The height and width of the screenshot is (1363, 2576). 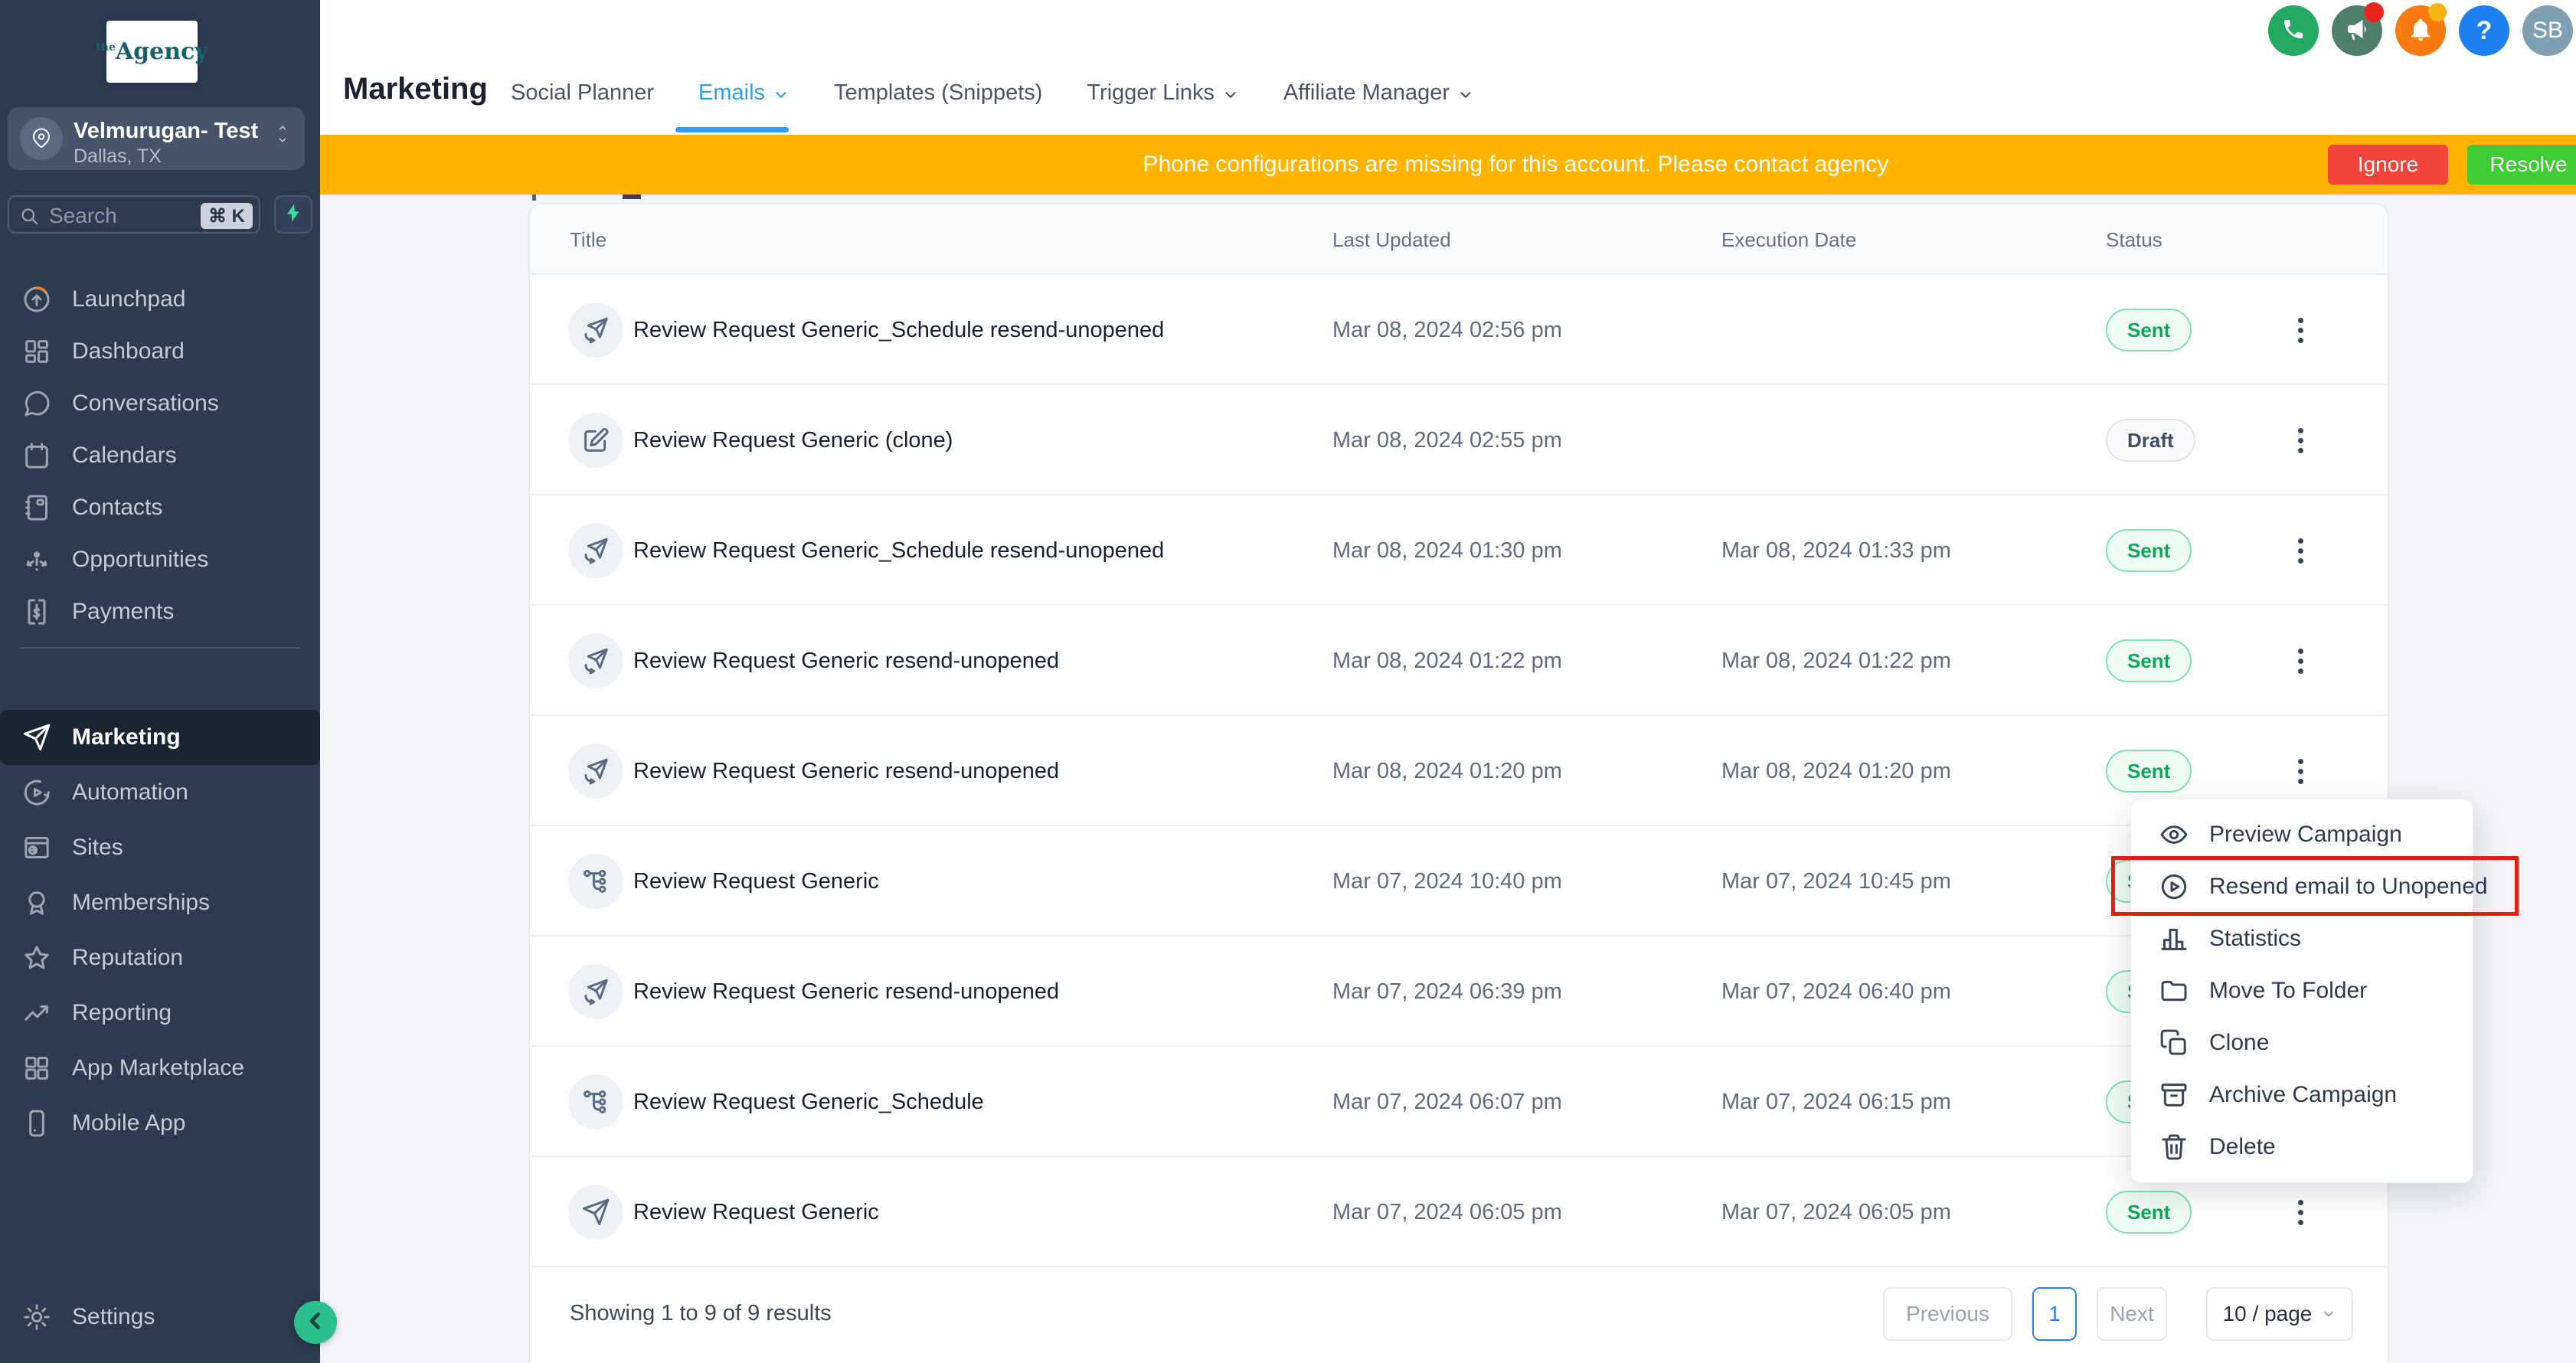 What do you see at coordinates (83, 215) in the screenshot?
I see `search-placeholder: Search` at bounding box center [83, 215].